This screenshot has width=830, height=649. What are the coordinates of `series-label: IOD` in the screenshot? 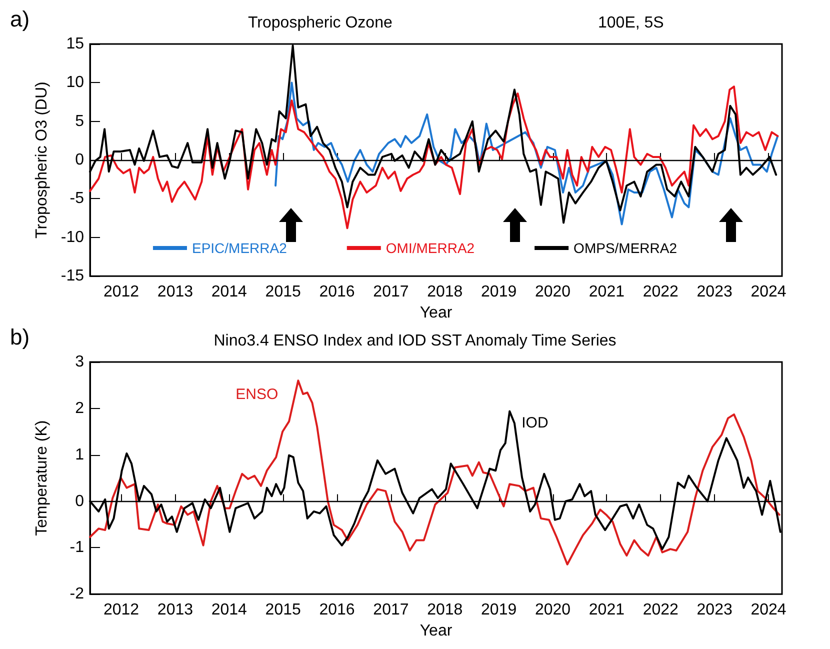 It's located at (535, 423).